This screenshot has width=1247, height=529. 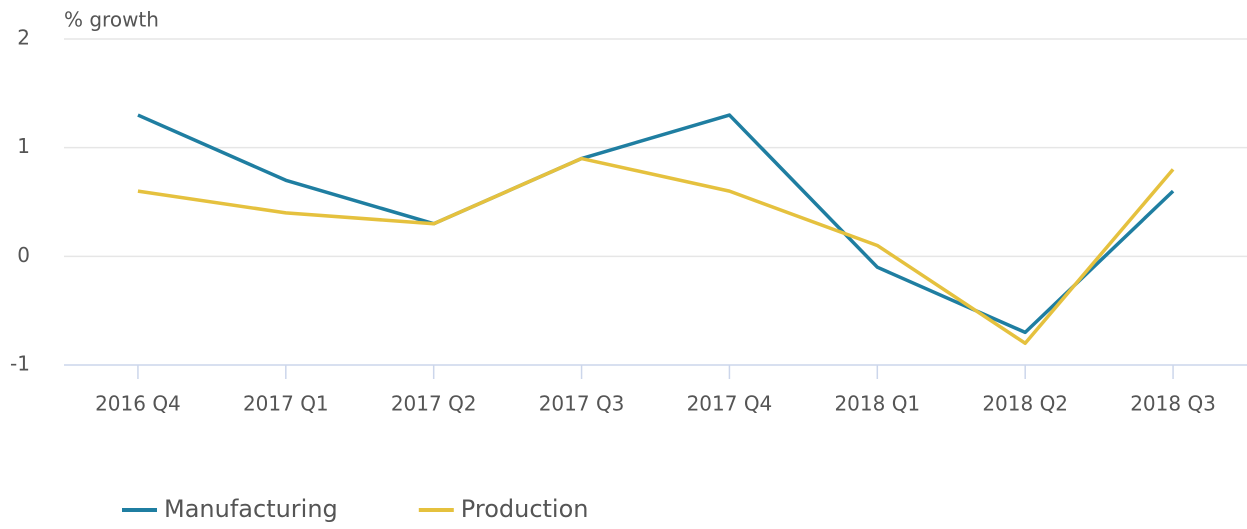 What do you see at coordinates (1173, 404) in the screenshot?
I see `x-tick-label: 2018 Q3` at bounding box center [1173, 404].